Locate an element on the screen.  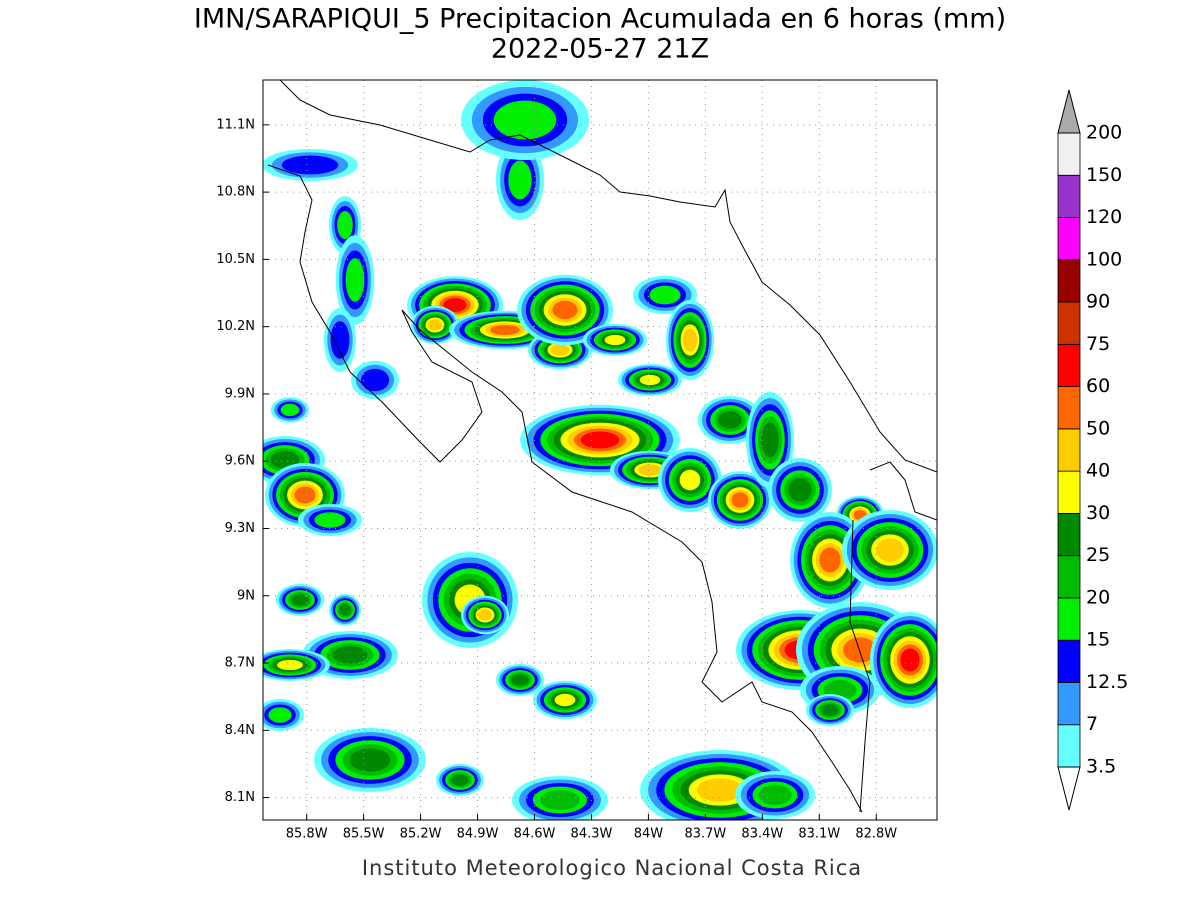
colorbar-label: 3.5 is located at coordinates (1101, 767).